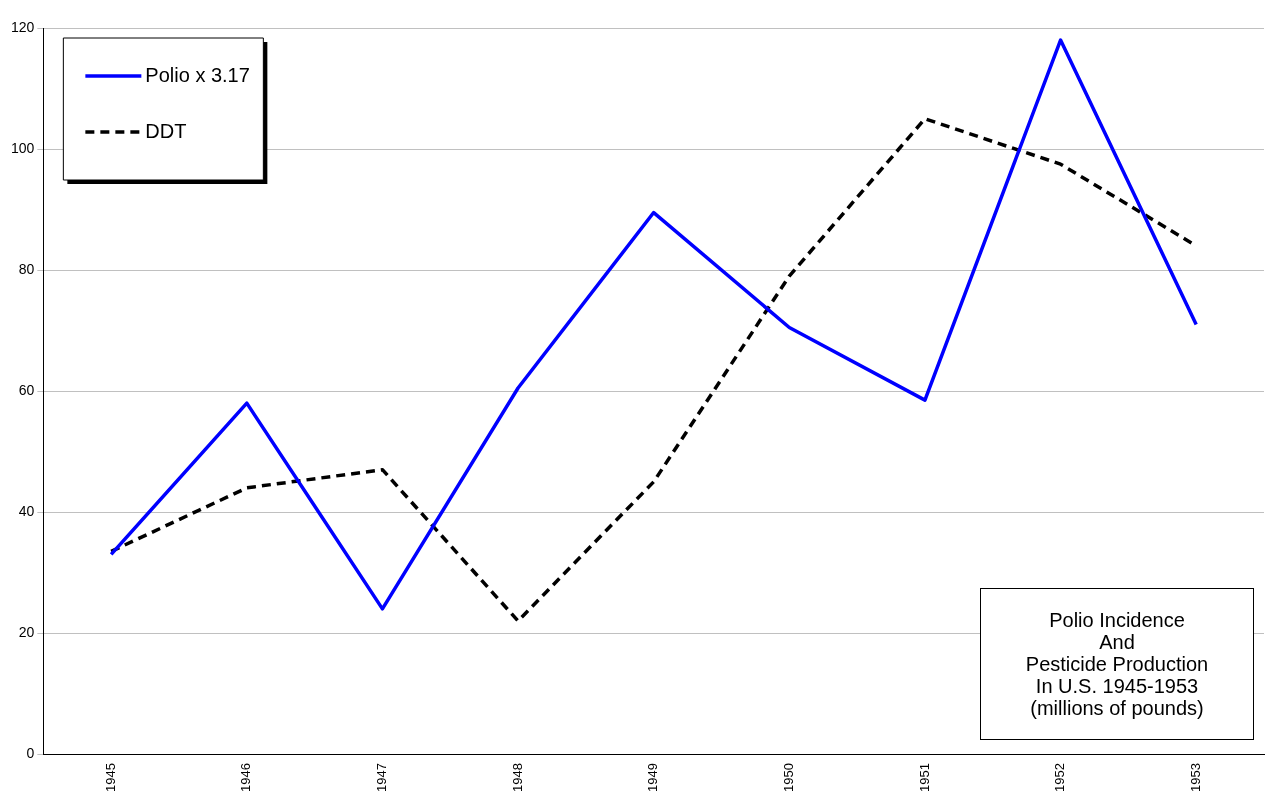  I want to click on y-tick-label: 40, so click(26, 510).